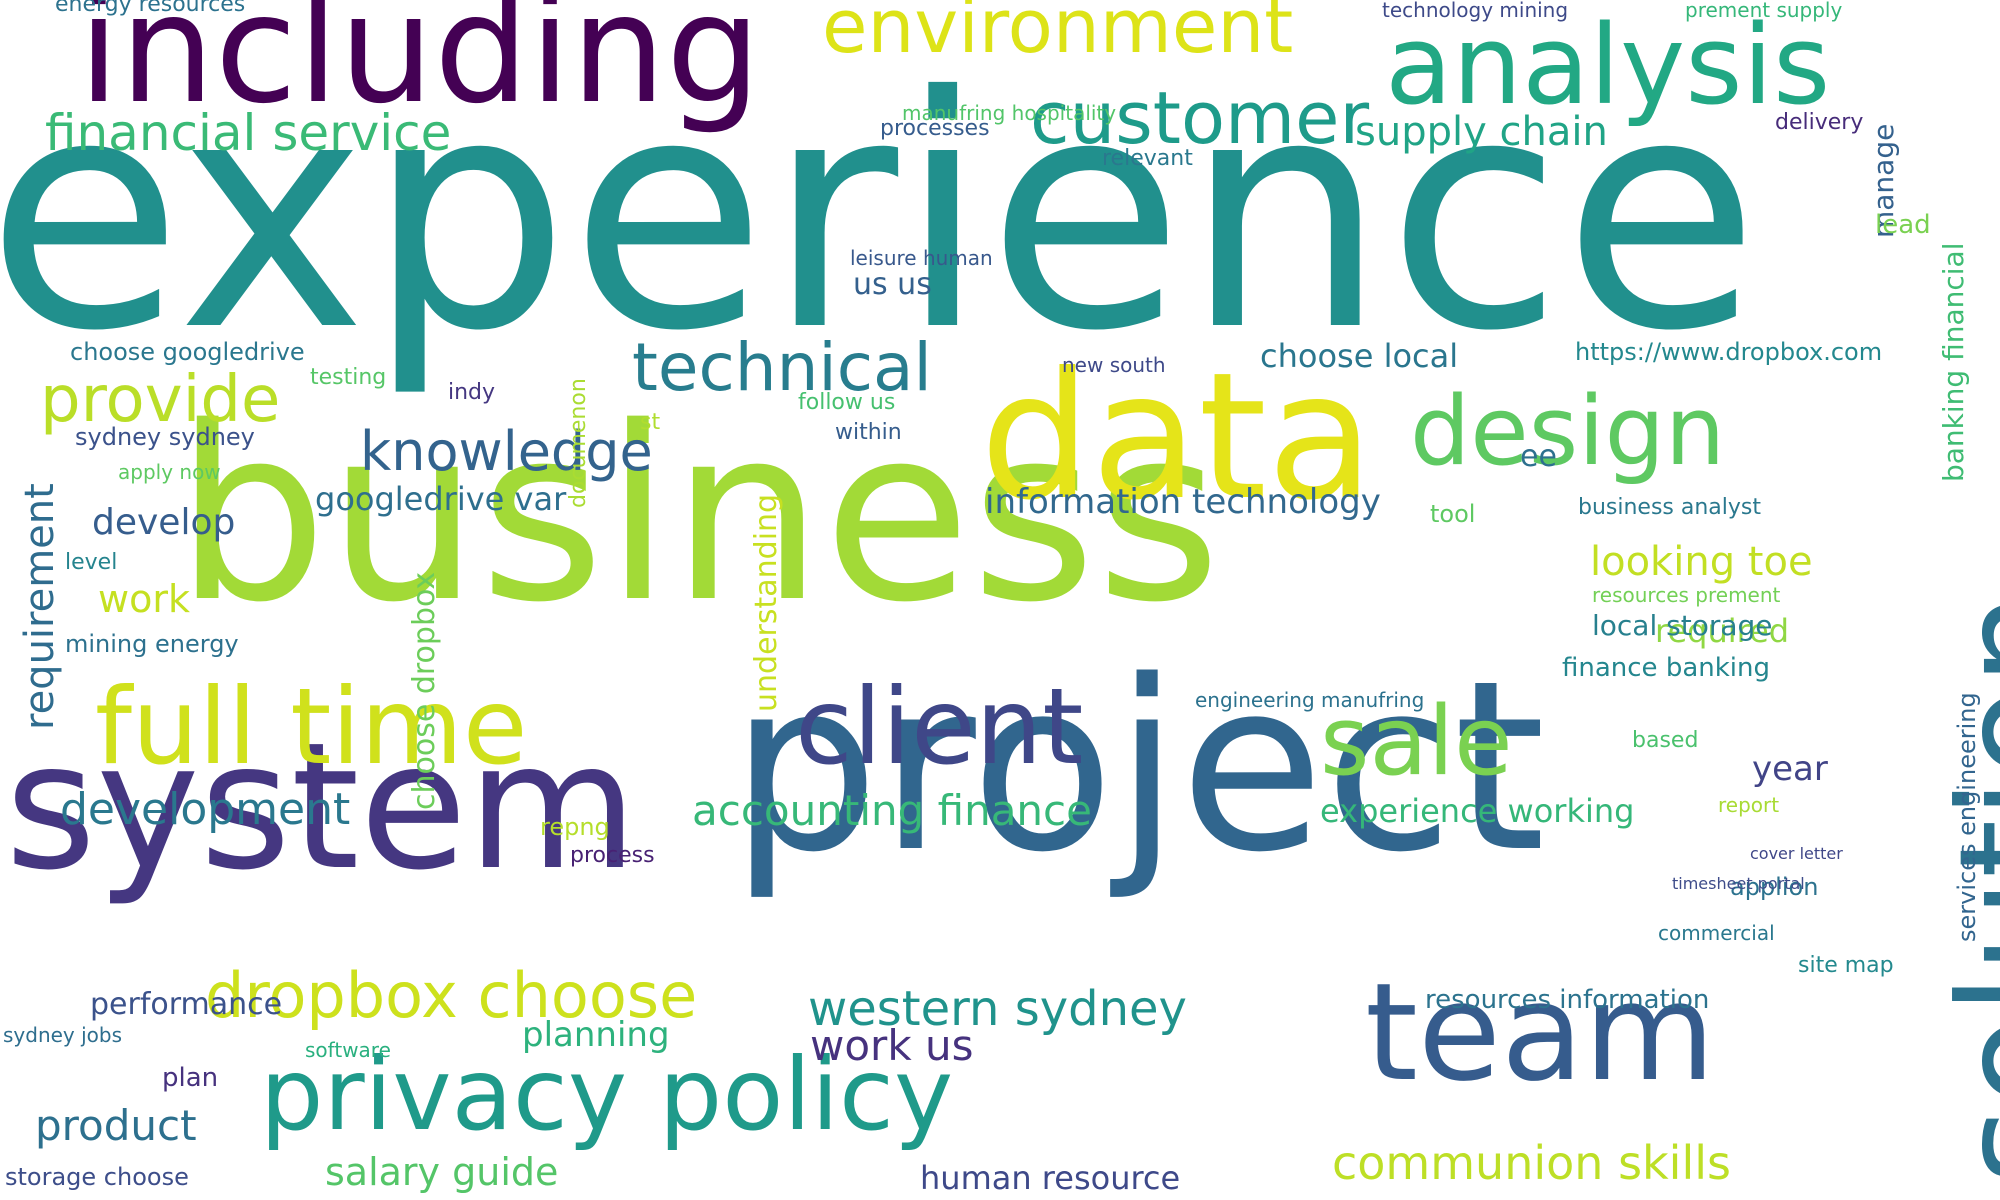 The height and width of the screenshot is (1200, 2000). I want to click on cloud-word: timesheet portal, so click(1738, 883).